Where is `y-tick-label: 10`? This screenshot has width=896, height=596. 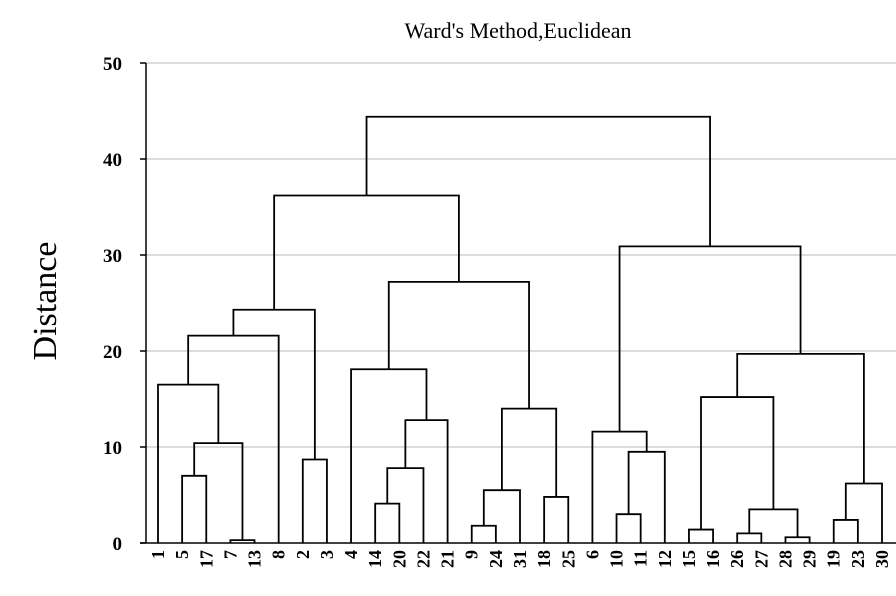
y-tick-label: 10 is located at coordinates (112, 448).